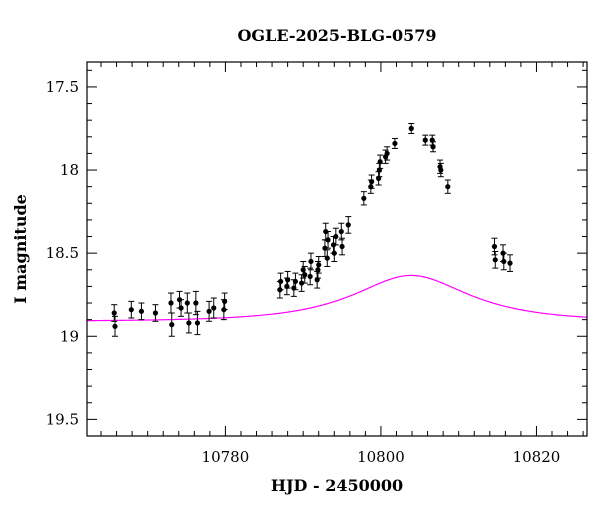 This screenshot has height=512, width=600. I want to click on model-curve, so click(337, 298).